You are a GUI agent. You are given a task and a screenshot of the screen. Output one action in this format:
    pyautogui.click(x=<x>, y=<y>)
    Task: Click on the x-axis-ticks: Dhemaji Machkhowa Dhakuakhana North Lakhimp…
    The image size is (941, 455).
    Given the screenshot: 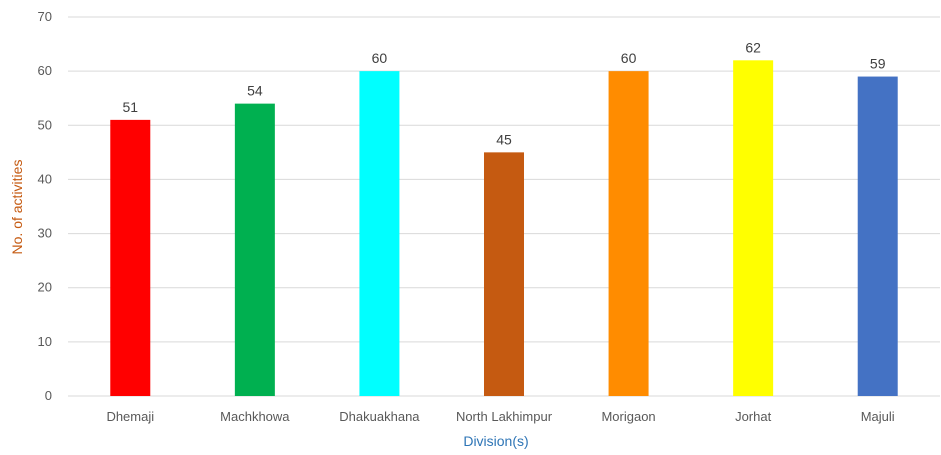 What is the action you would take?
    pyautogui.click(x=500, y=416)
    